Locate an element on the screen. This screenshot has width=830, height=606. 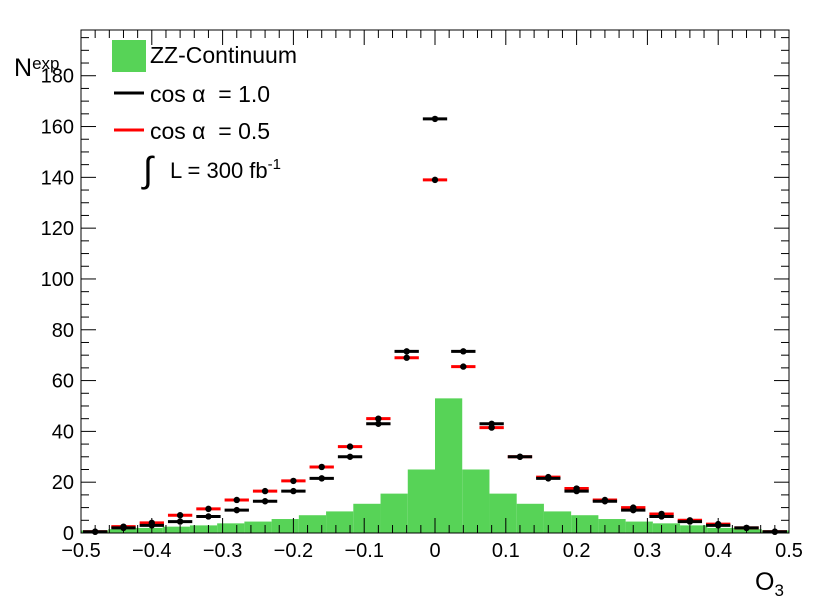
y-tick-label: 80 is located at coordinates (63, 331).